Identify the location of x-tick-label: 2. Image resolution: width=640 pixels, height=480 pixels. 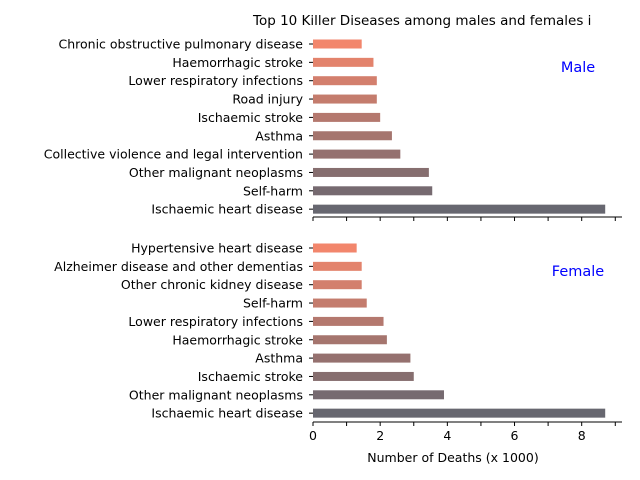
(380, 435).